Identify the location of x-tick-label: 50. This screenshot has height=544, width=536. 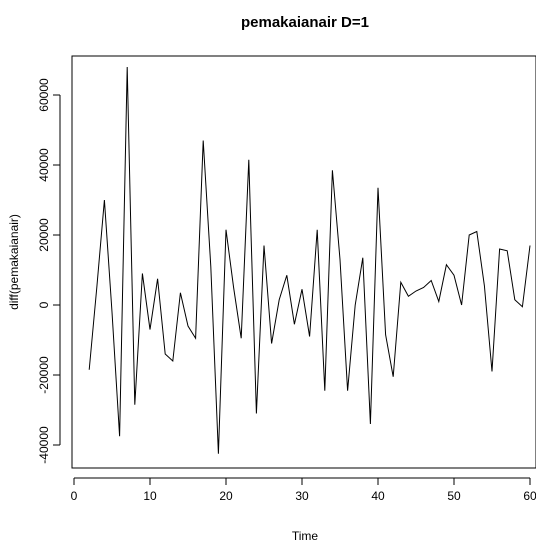
(454, 496).